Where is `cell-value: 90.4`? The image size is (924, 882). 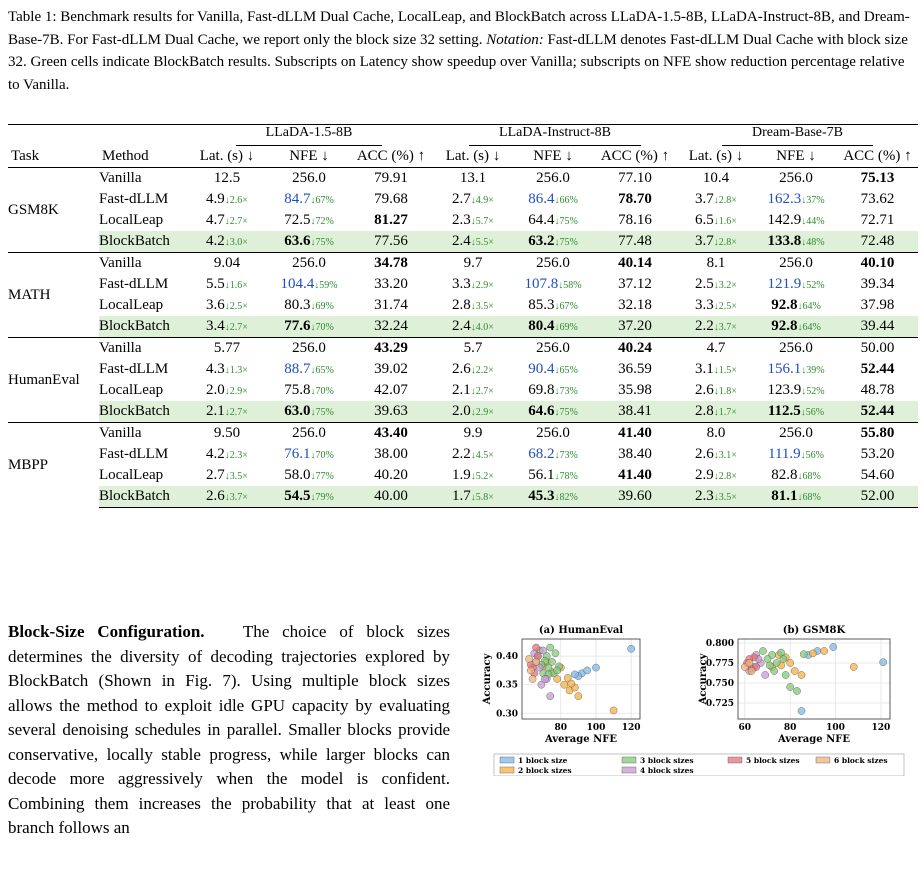 cell-value: 90.4 is located at coordinates (541, 369).